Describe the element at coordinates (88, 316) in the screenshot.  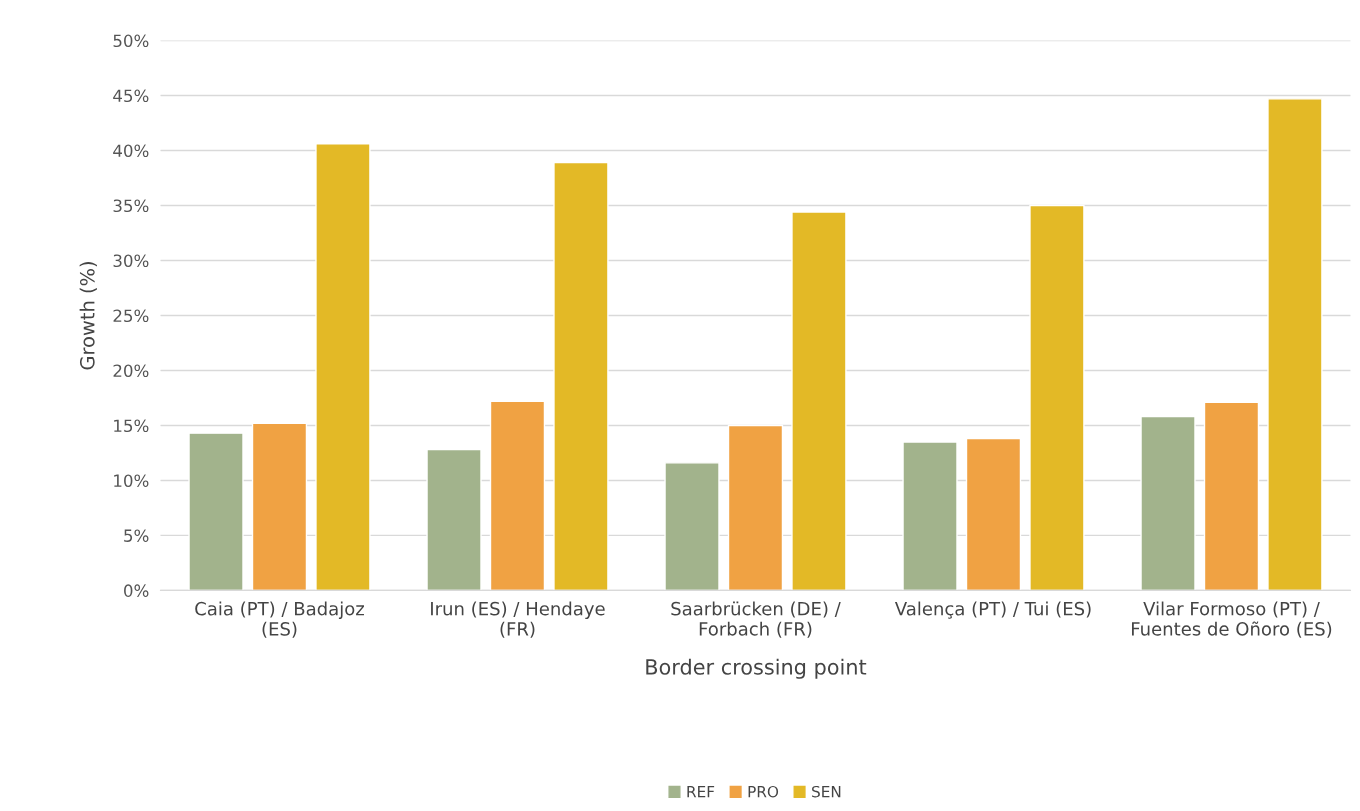
I see `y-axis-title: Growth (%)` at that location.